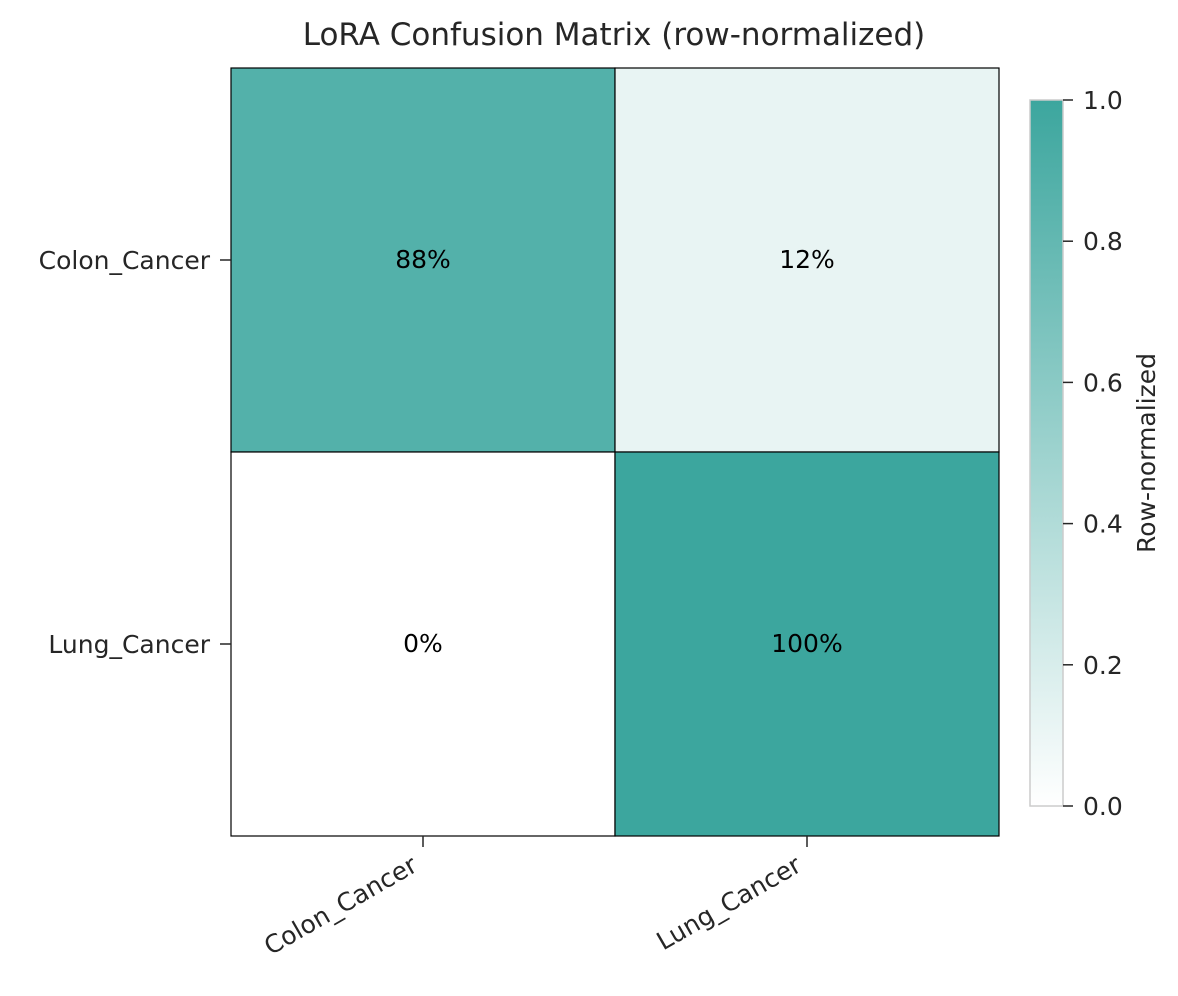  I want to click on cell-value-label: 12%, so click(807, 259).